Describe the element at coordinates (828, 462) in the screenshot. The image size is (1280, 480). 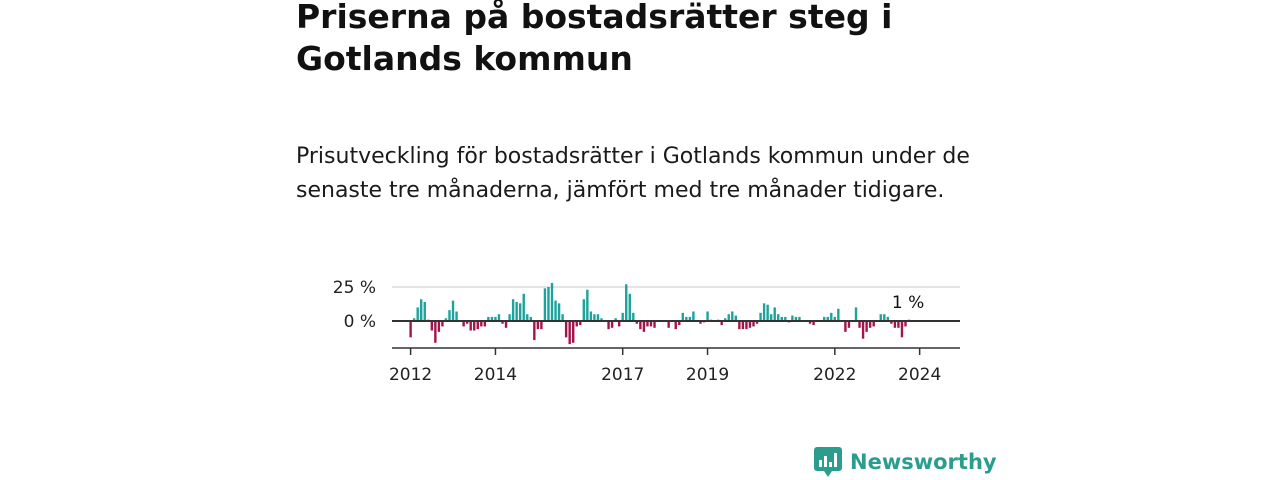
I see `newsworthy-logo-icon` at that location.